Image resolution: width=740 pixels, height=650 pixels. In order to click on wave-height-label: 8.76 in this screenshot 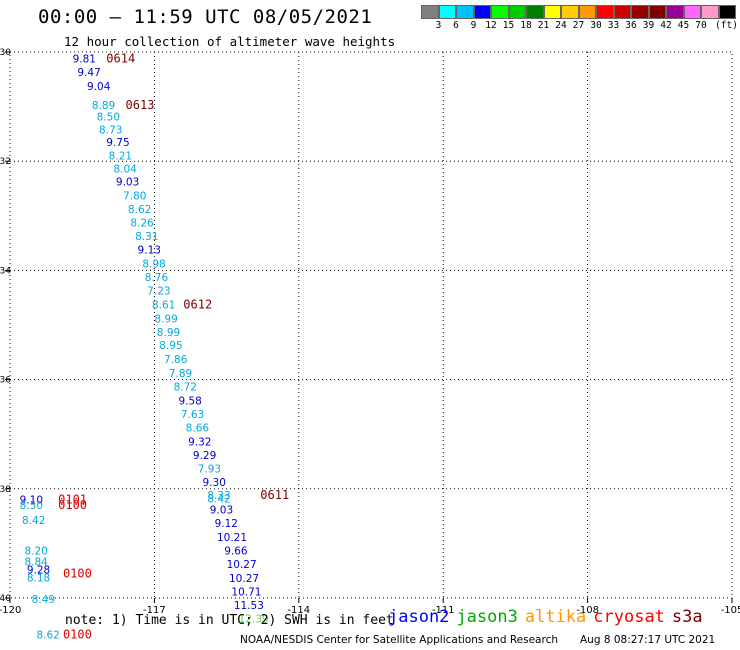, I will do `click(157, 278)`.